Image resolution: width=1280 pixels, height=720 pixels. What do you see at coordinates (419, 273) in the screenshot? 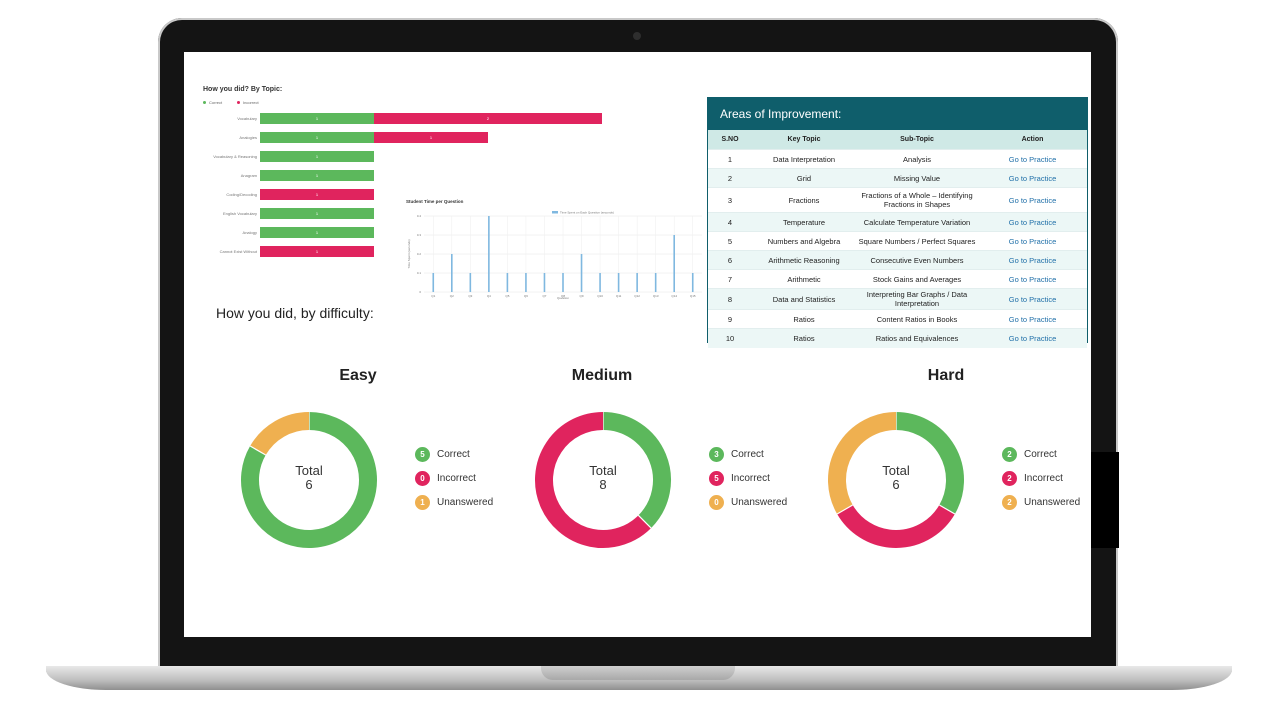
I see `y-tick-label: 0.1` at bounding box center [419, 273].